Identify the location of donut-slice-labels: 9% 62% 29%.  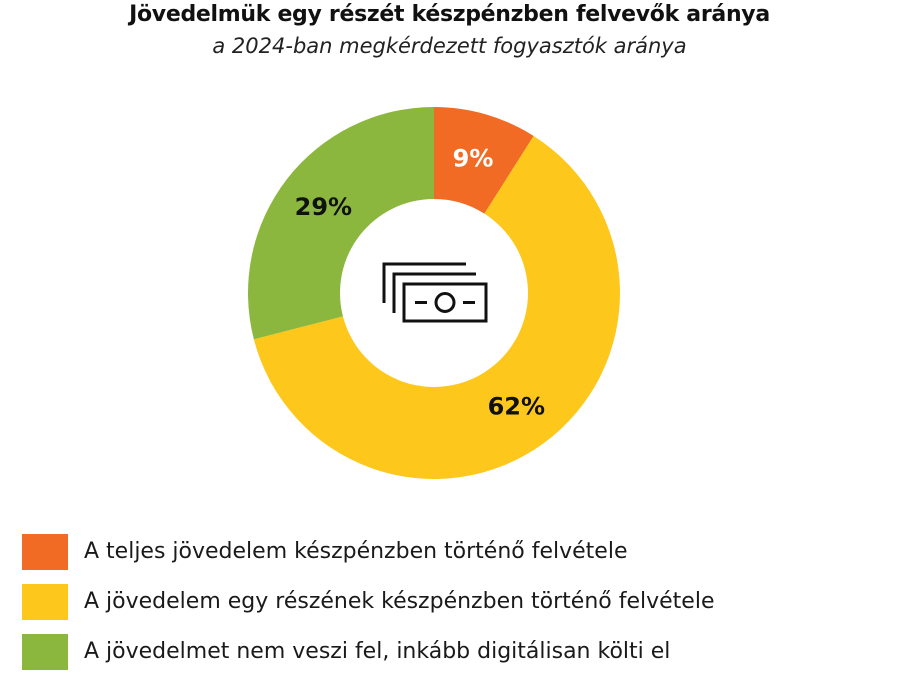
(420, 283).